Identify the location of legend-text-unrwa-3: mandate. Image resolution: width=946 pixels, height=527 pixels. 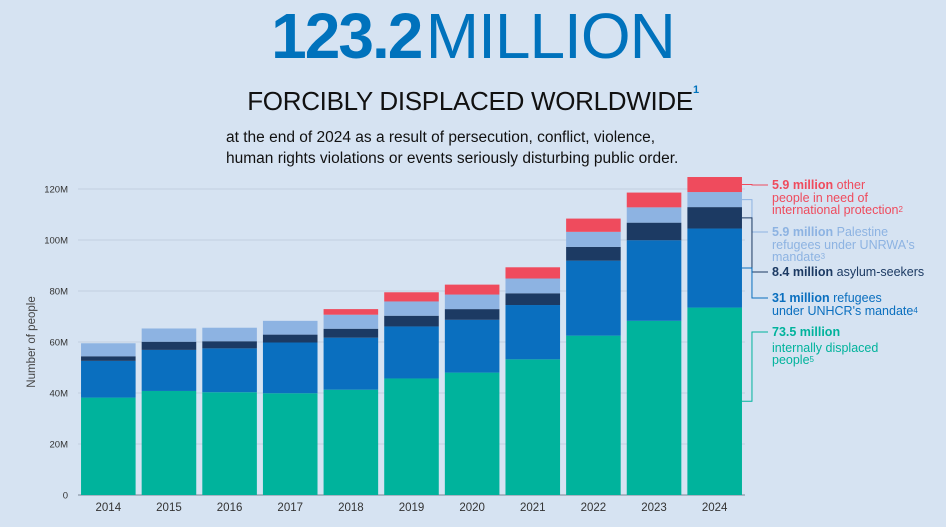
(796, 257).